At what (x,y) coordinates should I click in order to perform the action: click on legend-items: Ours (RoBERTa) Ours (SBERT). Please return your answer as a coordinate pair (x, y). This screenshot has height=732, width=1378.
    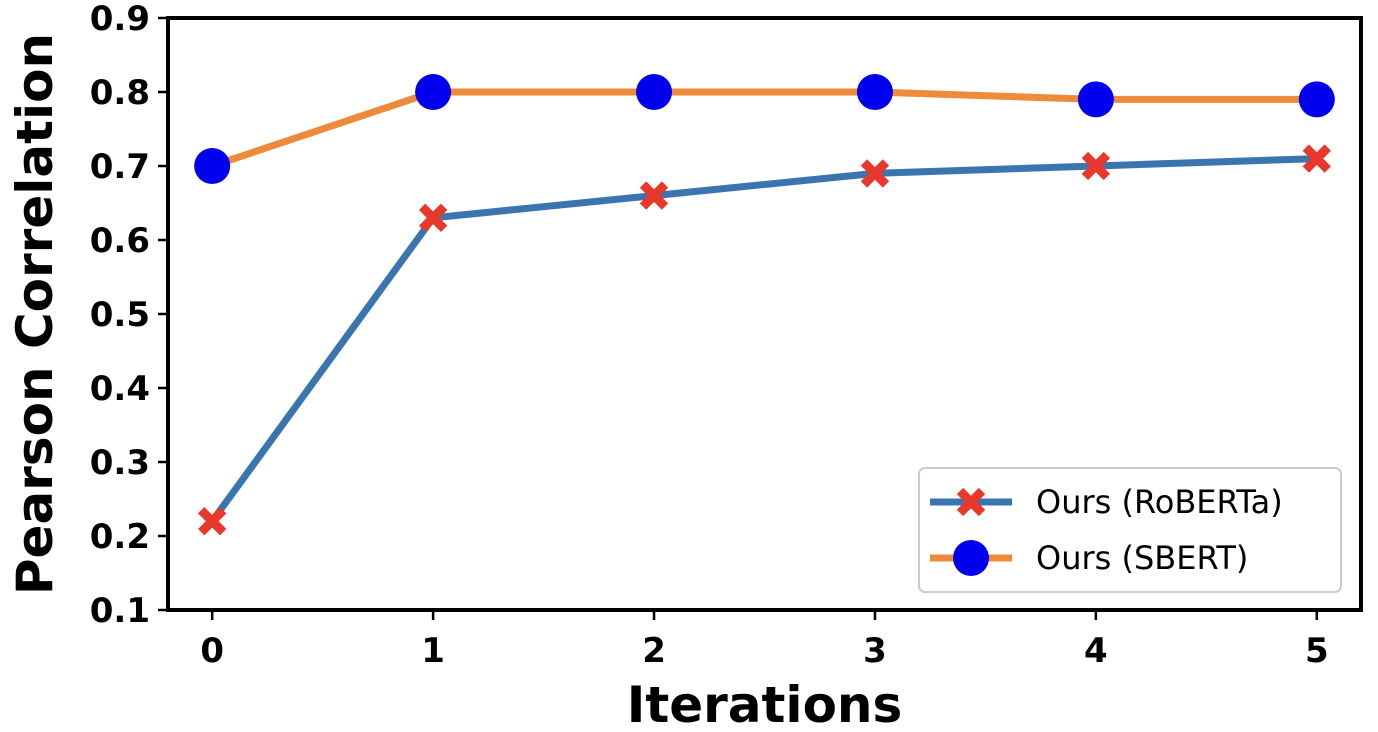
    Looking at the image, I should click on (1106, 530).